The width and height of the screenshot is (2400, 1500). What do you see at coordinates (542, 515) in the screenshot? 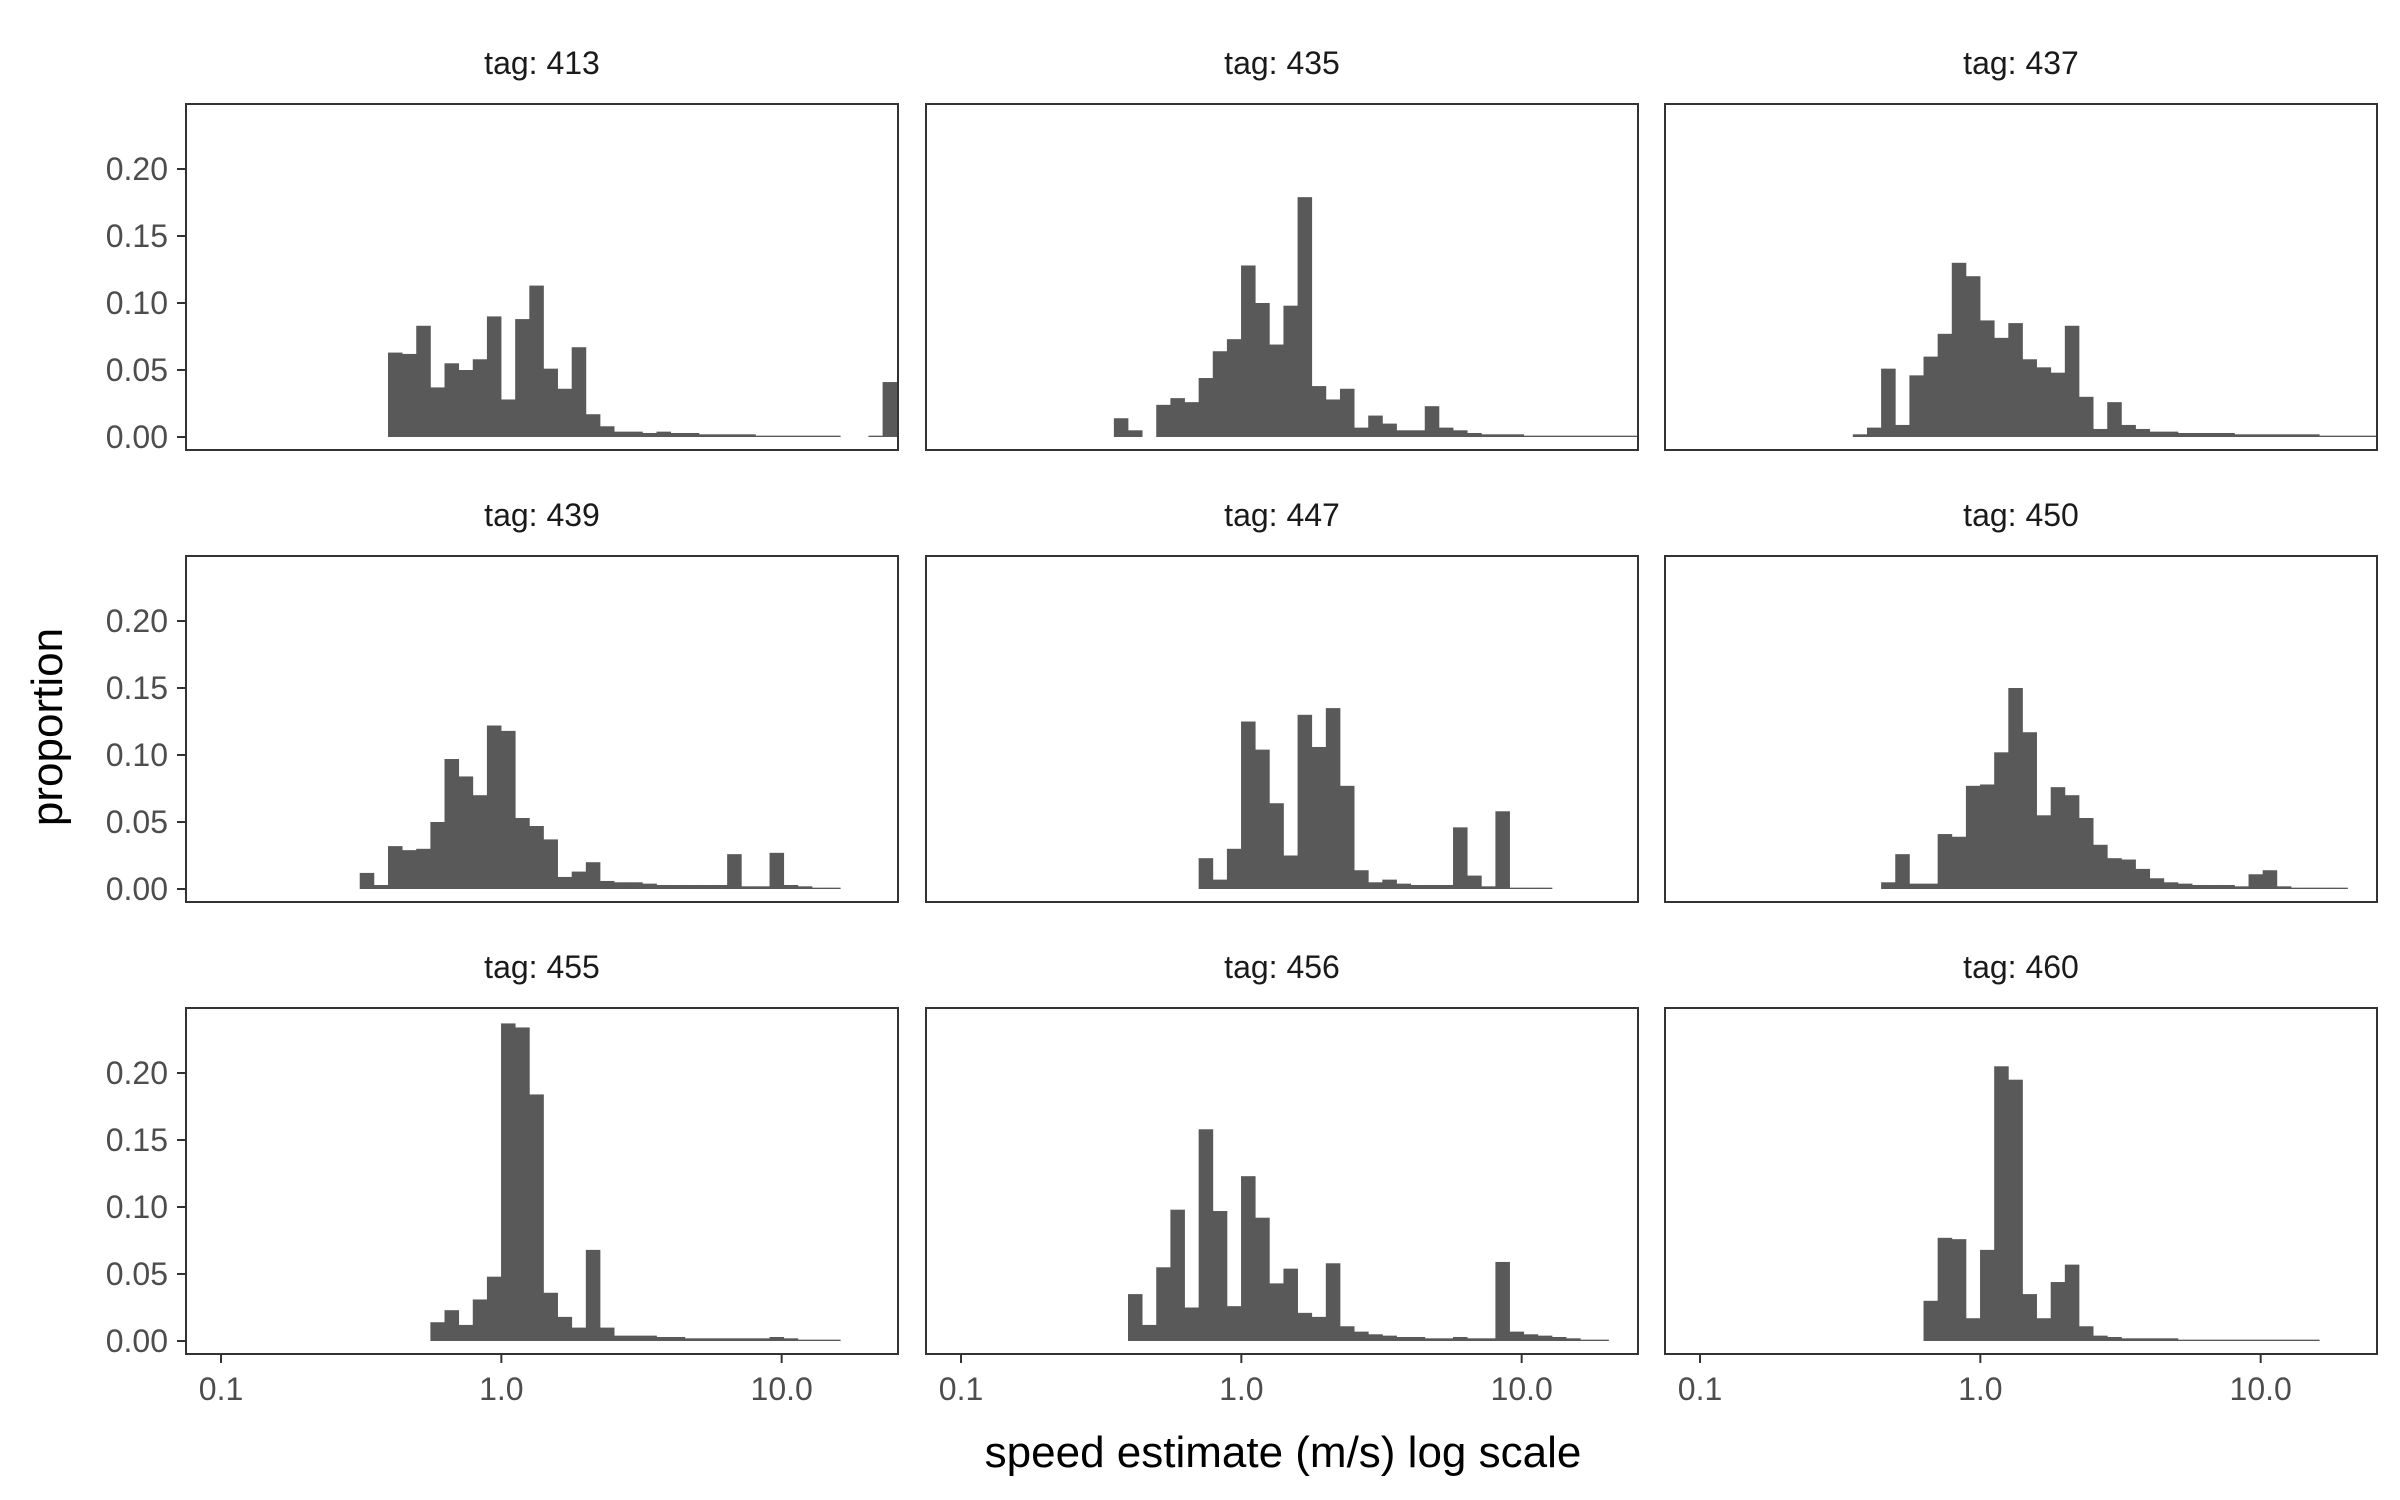
I see `facet-strip-label: tag: 439` at bounding box center [542, 515].